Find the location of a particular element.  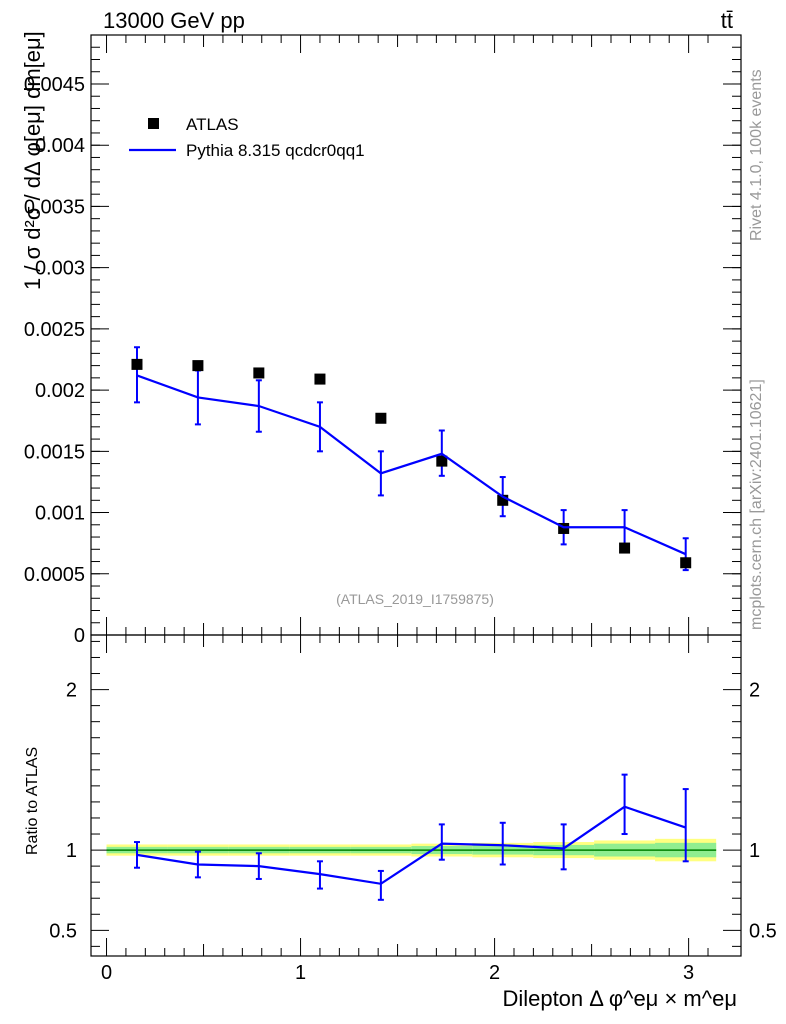

y-tick-label: 0.003 is located at coordinates (60, 269).